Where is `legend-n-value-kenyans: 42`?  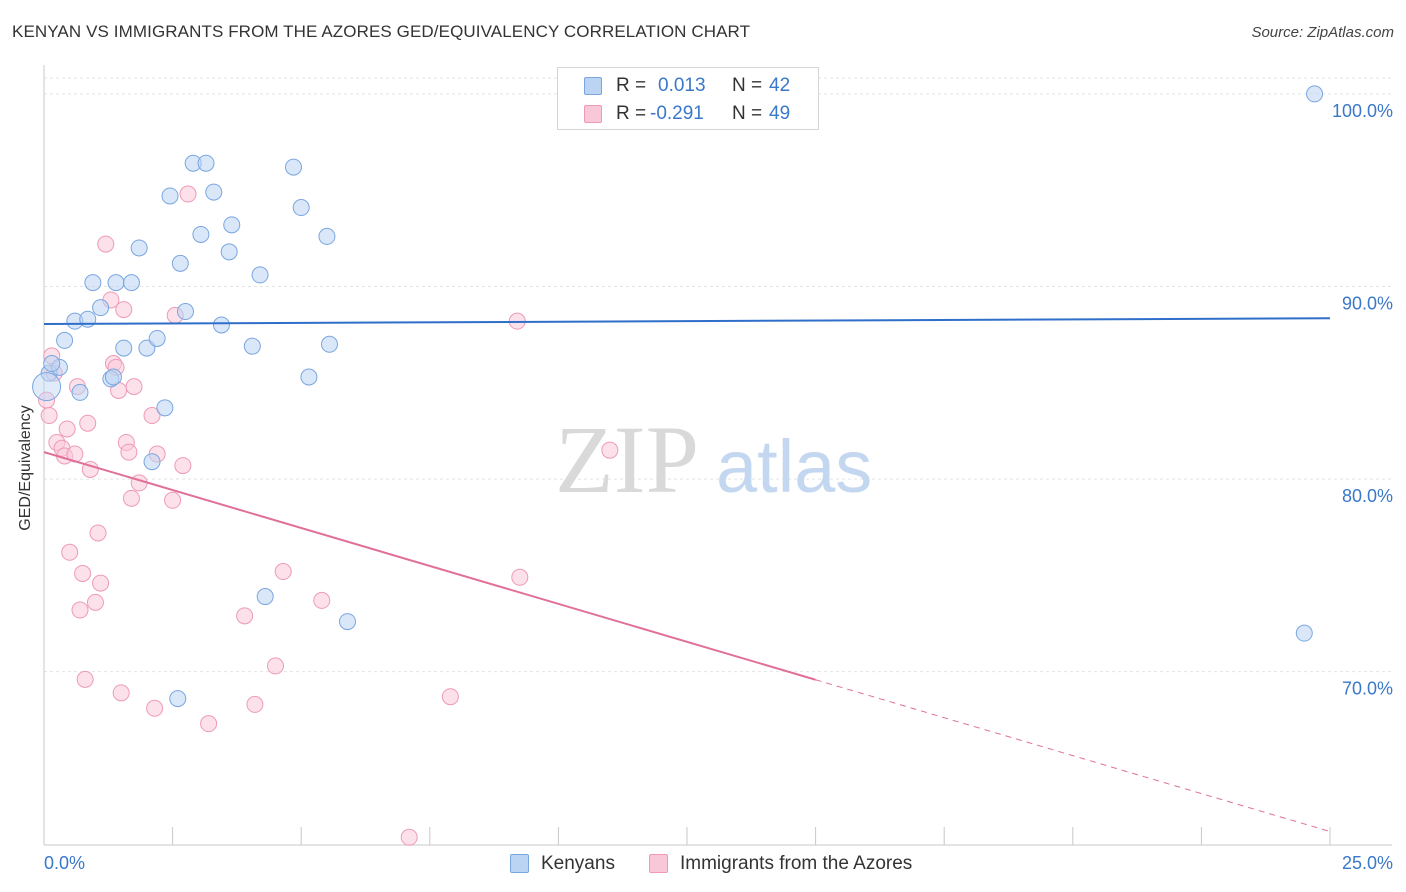 legend-n-value-kenyans: 42 is located at coordinates (780, 85).